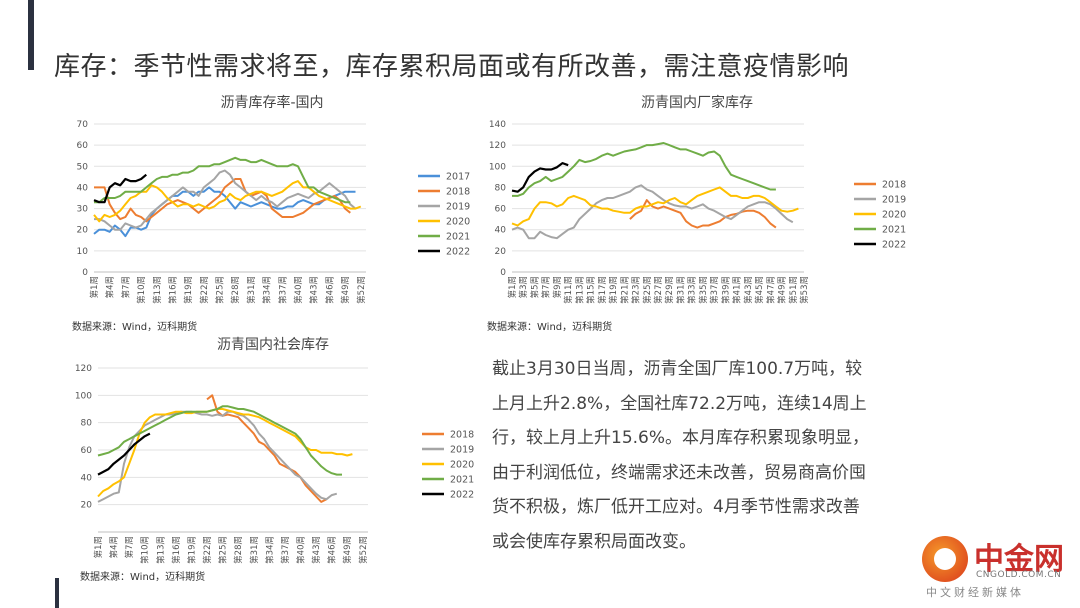 This screenshot has width=1080, height=608. What do you see at coordinates (204, 290) in the screenshot?
I see `x-tick-label: 第22周` at bounding box center [204, 290].